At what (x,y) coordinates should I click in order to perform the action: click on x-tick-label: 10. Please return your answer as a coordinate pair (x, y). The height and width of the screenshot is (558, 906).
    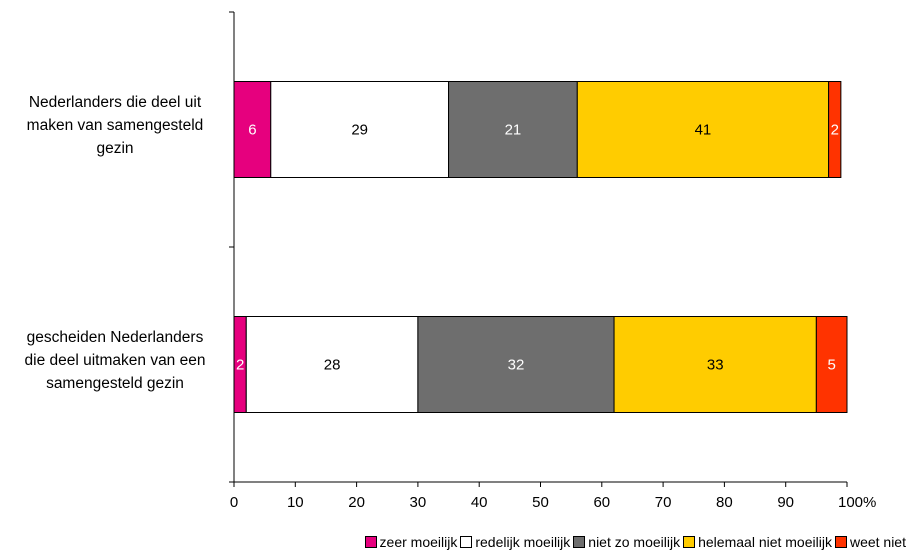
    Looking at the image, I should click on (295, 502).